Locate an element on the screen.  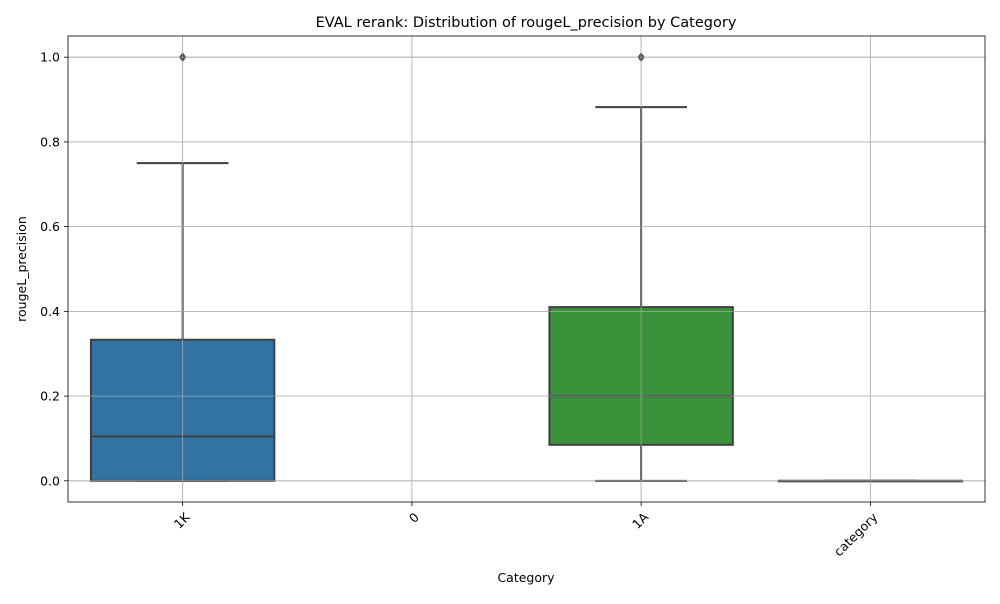
y-tick-label: 0.4 is located at coordinates (50, 311).